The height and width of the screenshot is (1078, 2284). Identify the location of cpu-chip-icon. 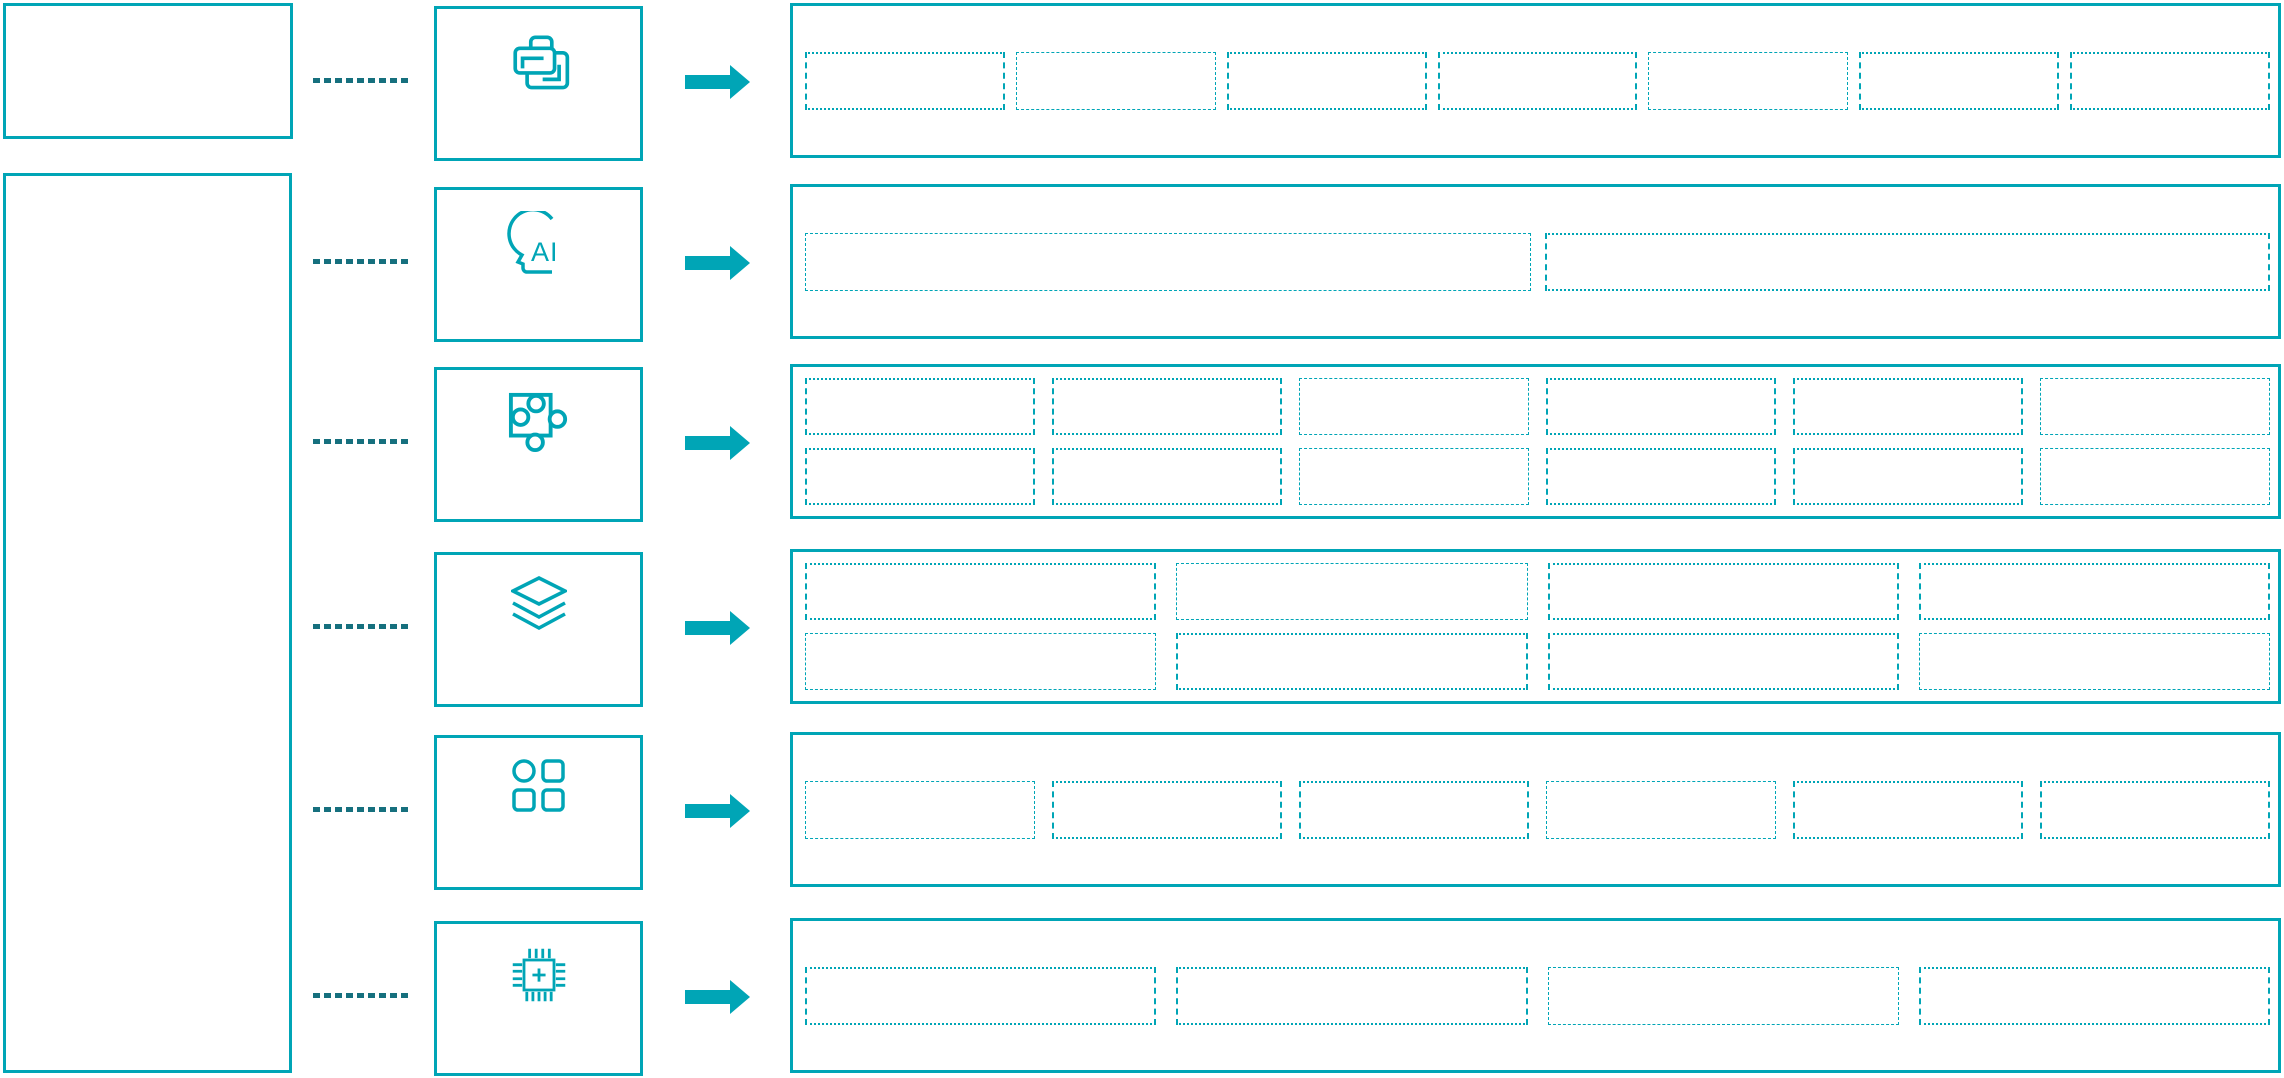
(538, 975).